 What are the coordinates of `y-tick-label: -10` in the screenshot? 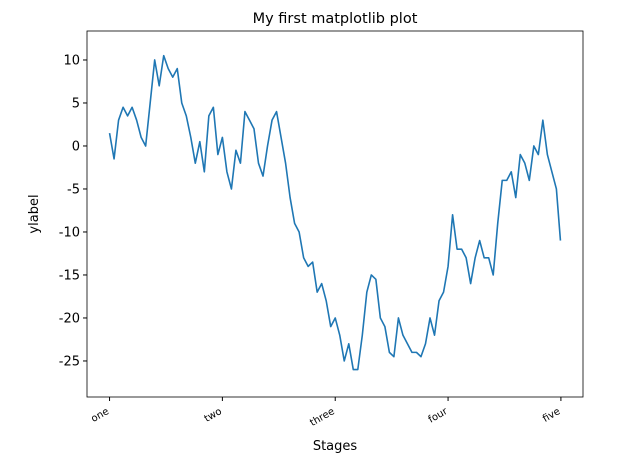 It's located at (69, 232).